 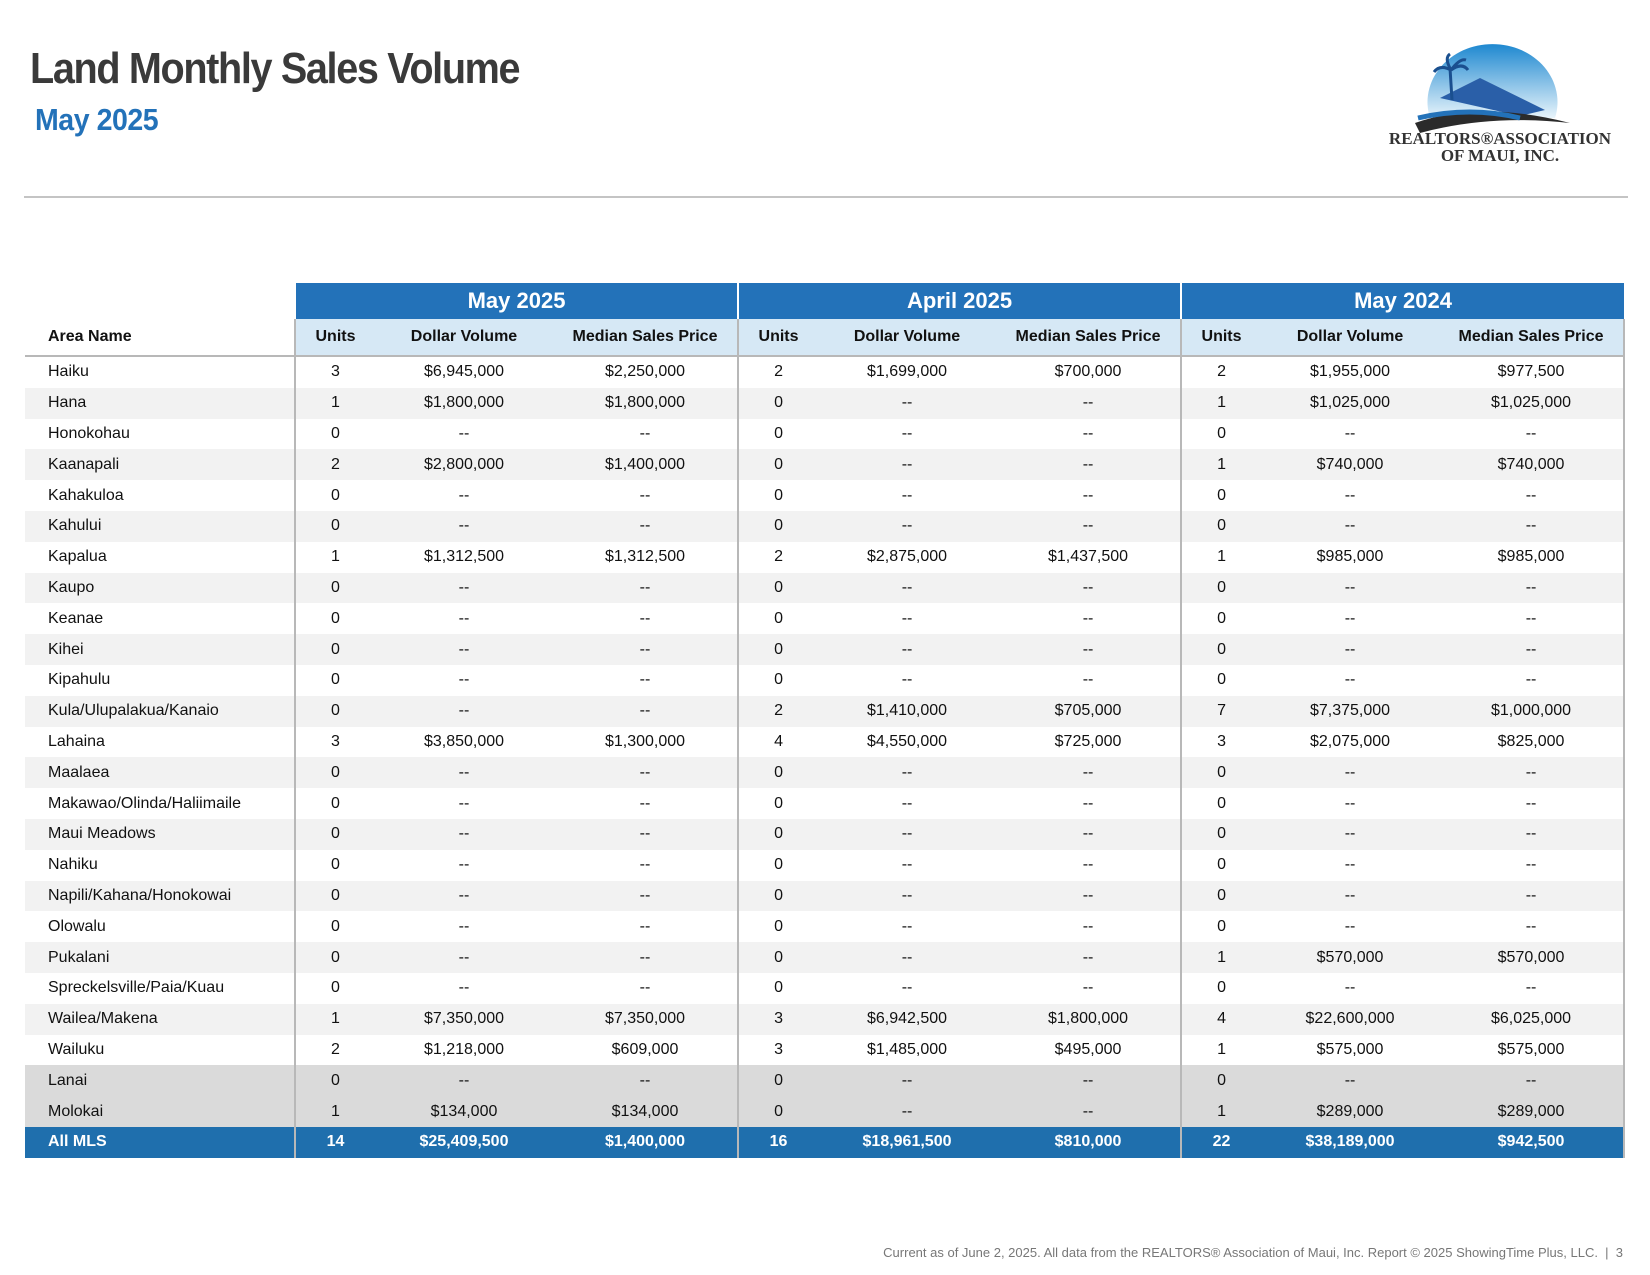 What do you see at coordinates (825, 588) in the screenshot?
I see `table-row: Kaupo 0 -- -- 0 -- -- 0 -- --` at bounding box center [825, 588].